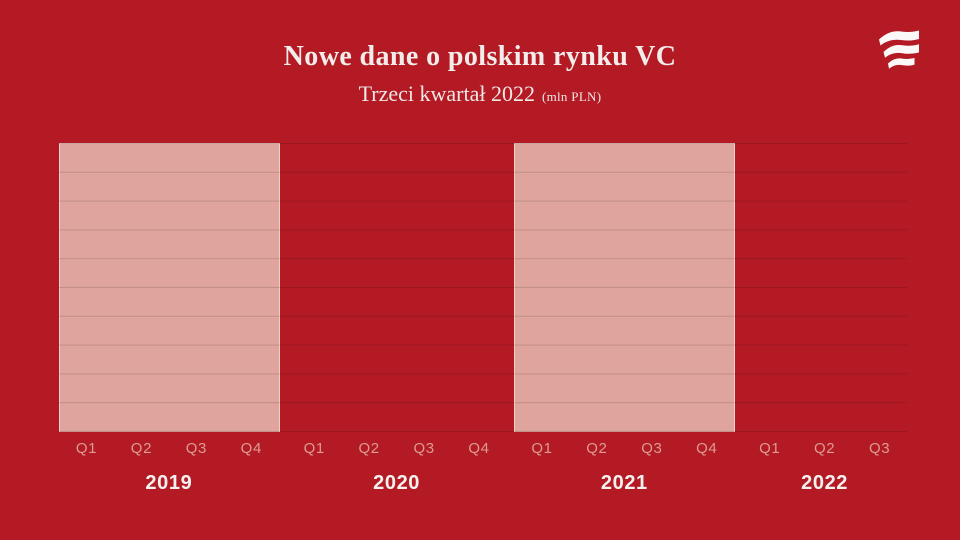 The image size is (960, 540). What do you see at coordinates (397, 467) in the screenshot?
I see `x-axis-group-2020: Q1 Q2 Q3 Q4 2020` at bounding box center [397, 467].